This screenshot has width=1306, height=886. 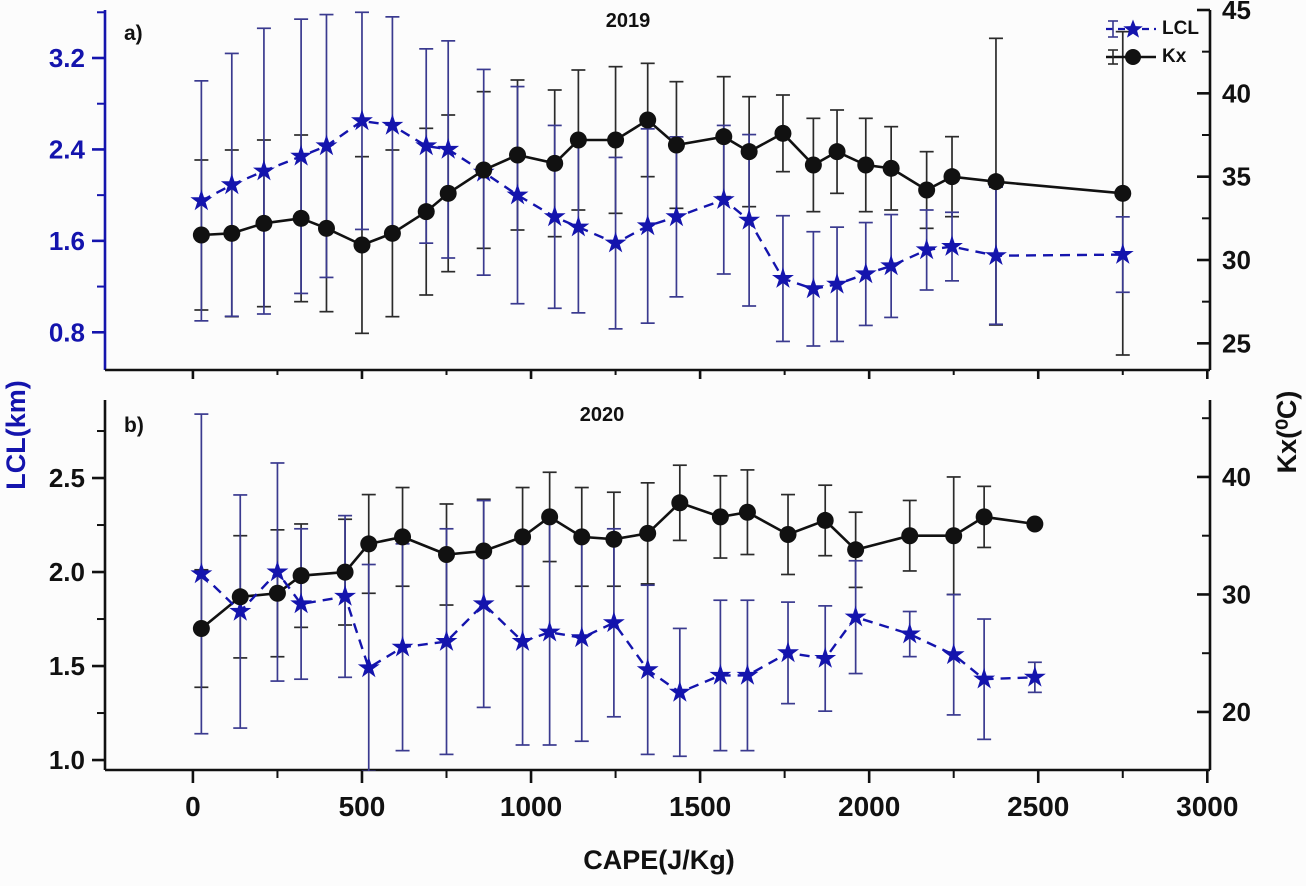 I want to click on left-tick-label: 1.6, so click(x=67, y=241).